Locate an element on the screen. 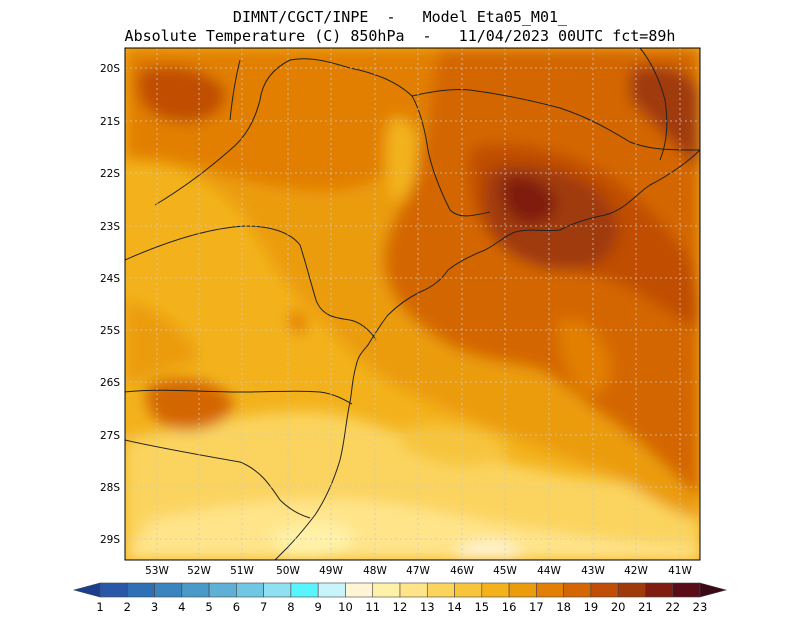  lon-tick-label: 44W is located at coordinates (549, 571).